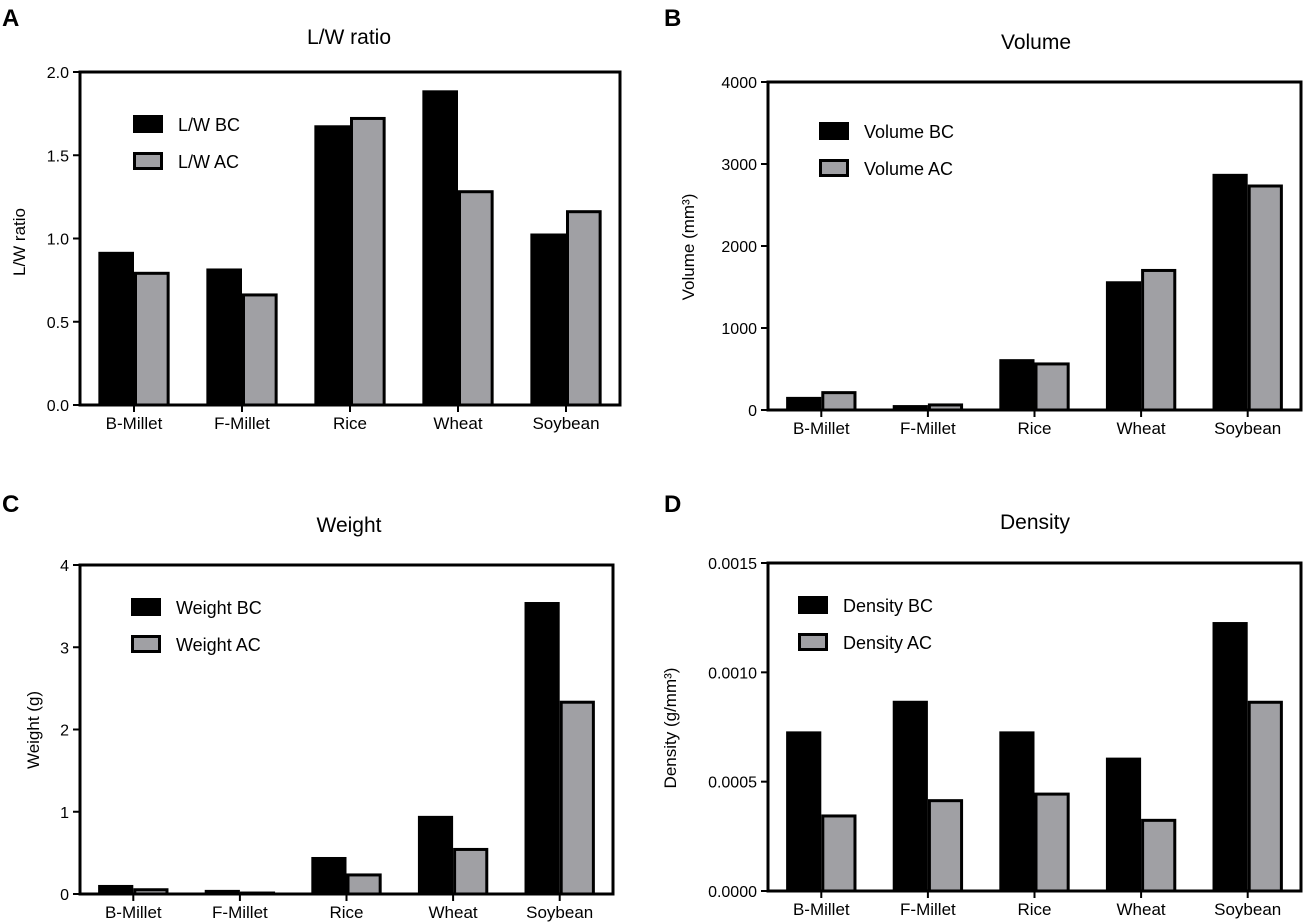 This screenshot has height=923, width=1308. Describe the element at coordinates (732, 783) in the screenshot. I see `y-tick-label: 0.0005` at that location.